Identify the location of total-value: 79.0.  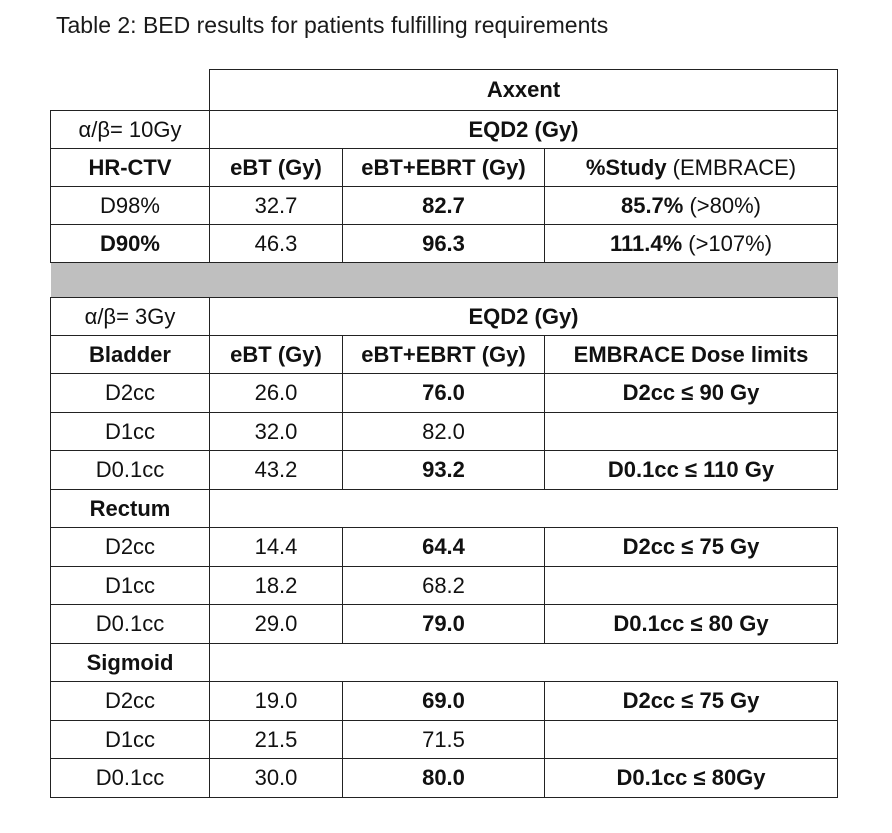
(443, 624).